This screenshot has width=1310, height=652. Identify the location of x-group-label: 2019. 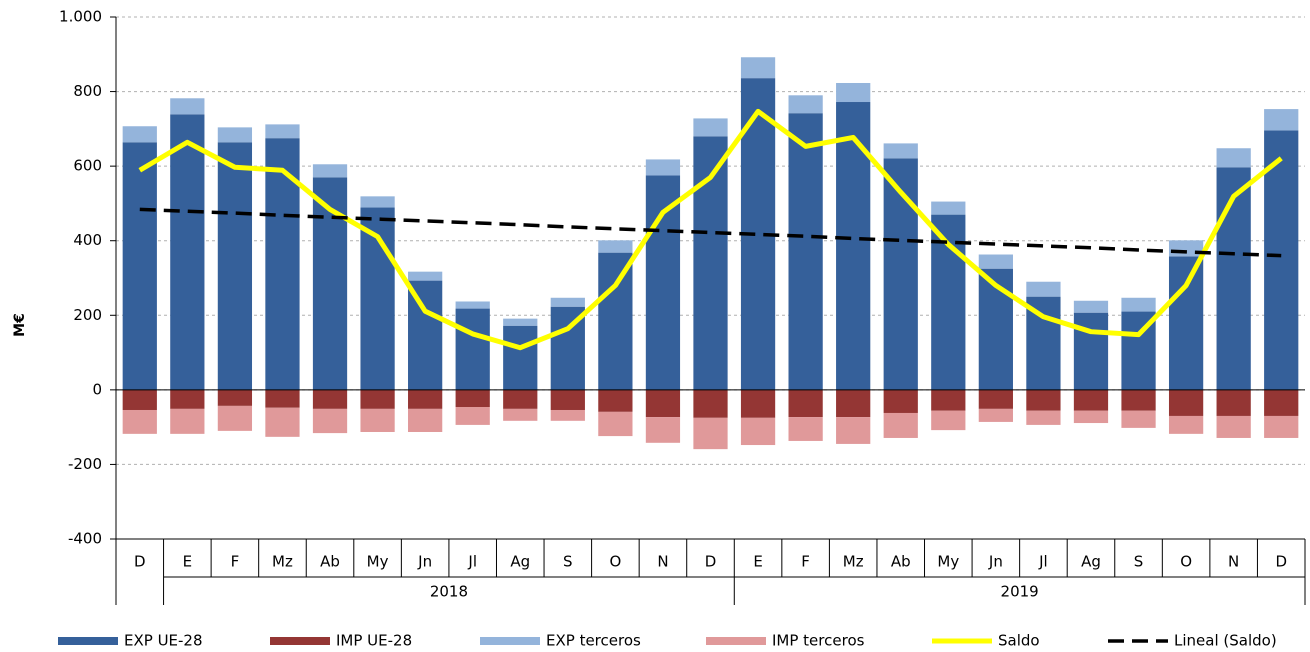
(1020, 592).